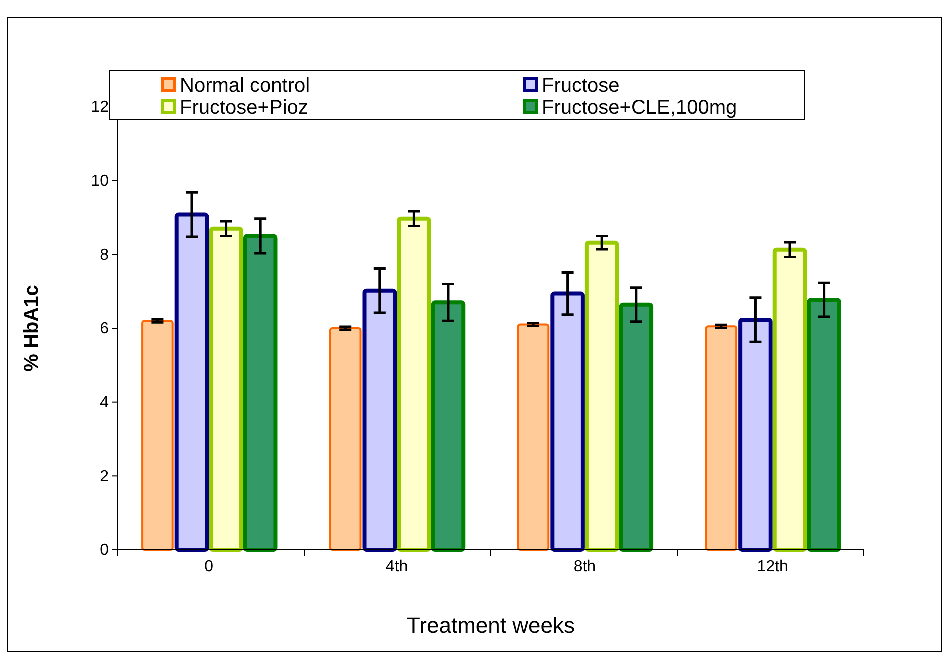 This screenshot has height=655, width=949. Describe the element at coordinates (32, 328) in the screenshot. I see `y-axis-title: % HbA1c` at that location.